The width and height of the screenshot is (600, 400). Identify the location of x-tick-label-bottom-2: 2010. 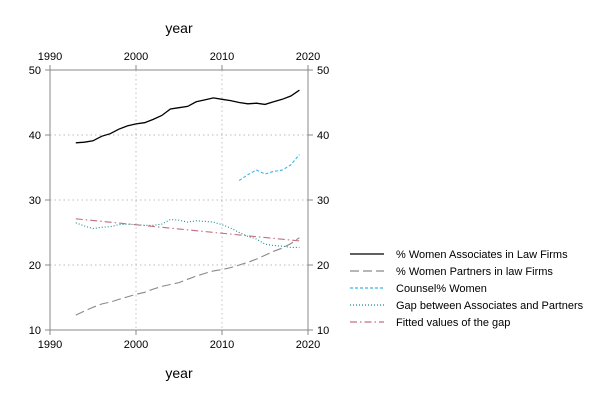
(222, 345).